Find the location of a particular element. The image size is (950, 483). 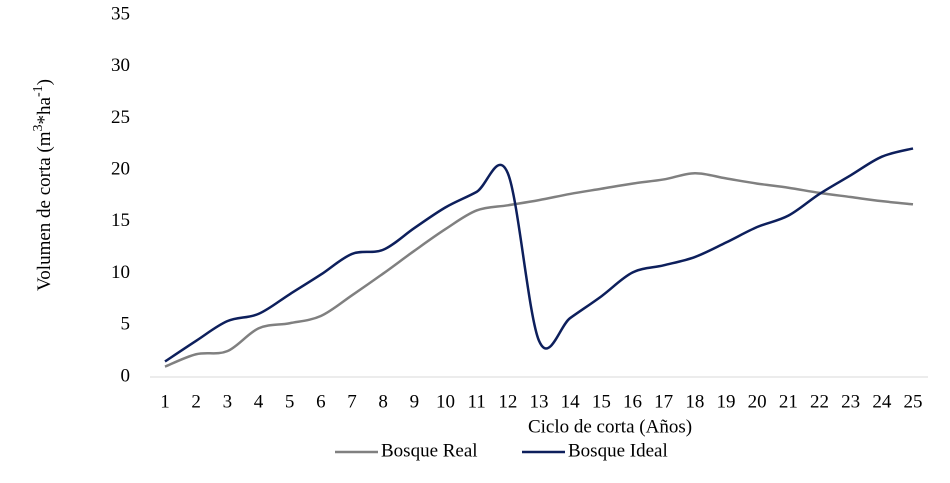

x-tick-label: 15 is located at coordinates (601, 401).